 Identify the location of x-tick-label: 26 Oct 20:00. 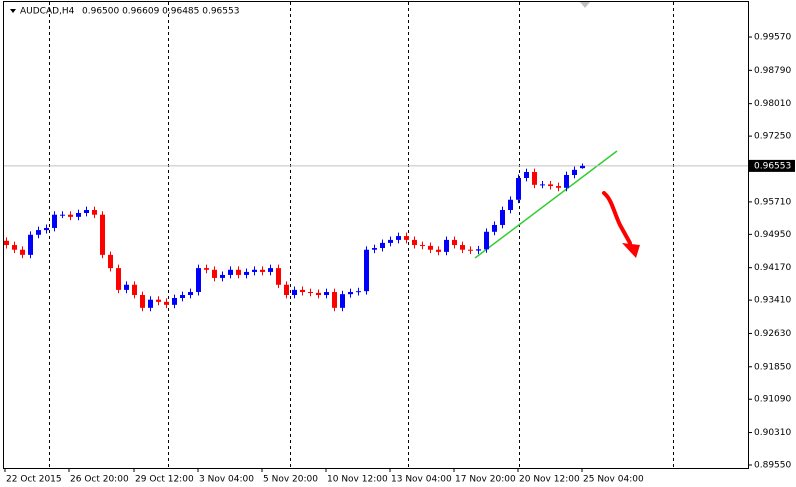
(99, 480).